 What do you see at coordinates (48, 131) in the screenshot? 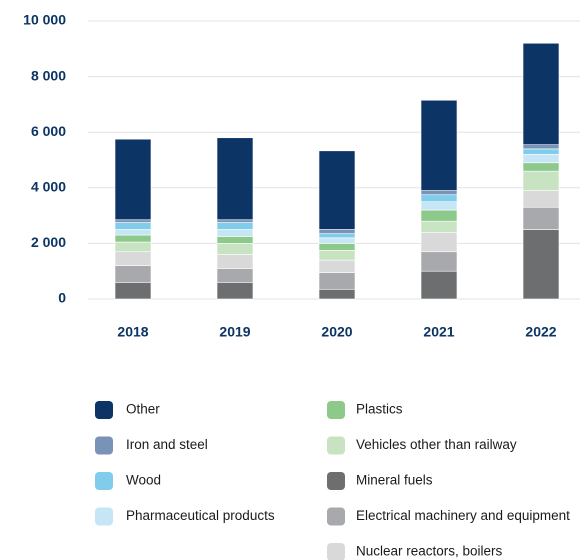
I see `y-tick-label: 6 000` at bounding box center [48, 131].